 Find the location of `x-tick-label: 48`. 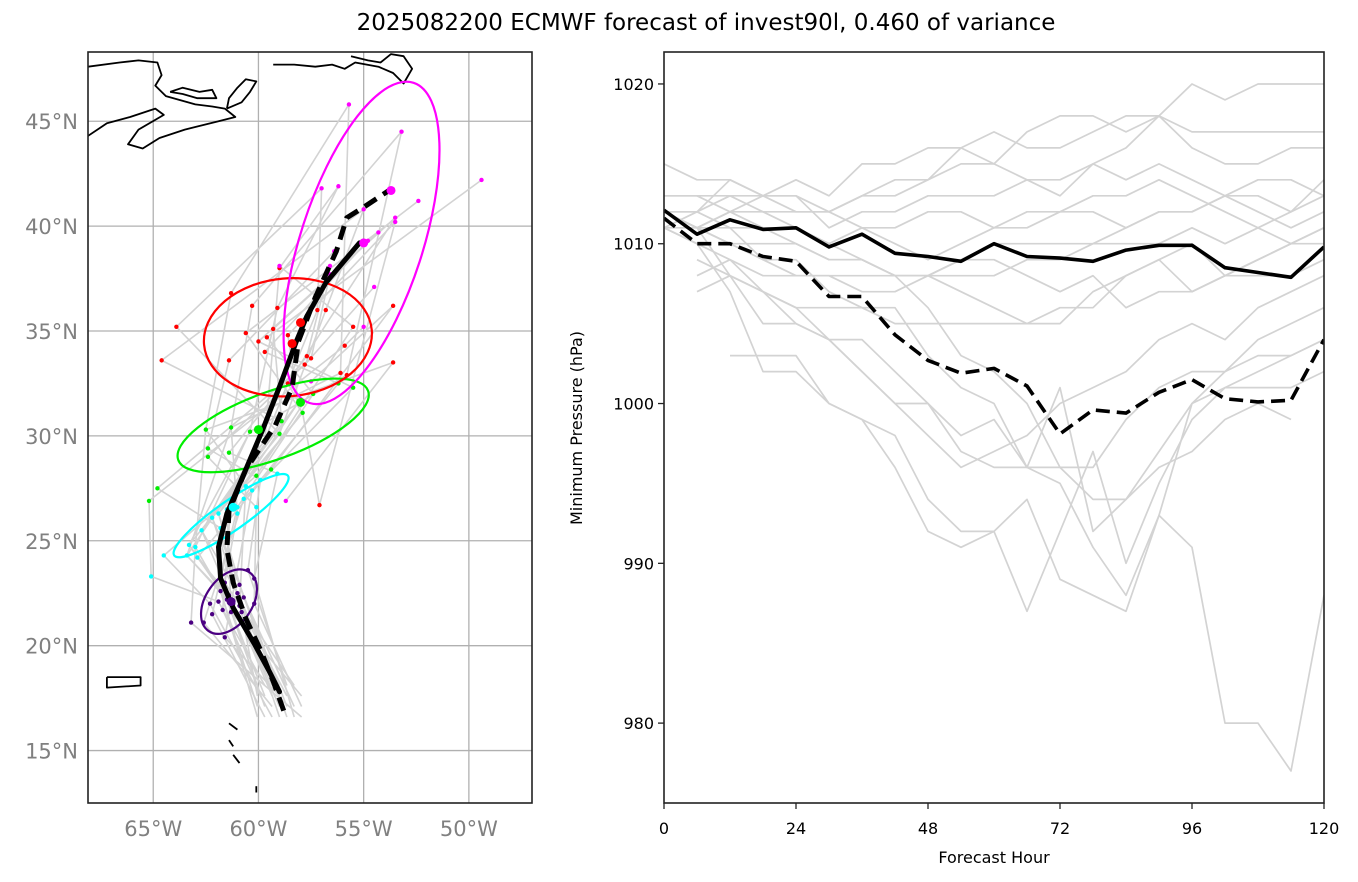

x-tick-label: 48 is located at coordinates (928, 828).